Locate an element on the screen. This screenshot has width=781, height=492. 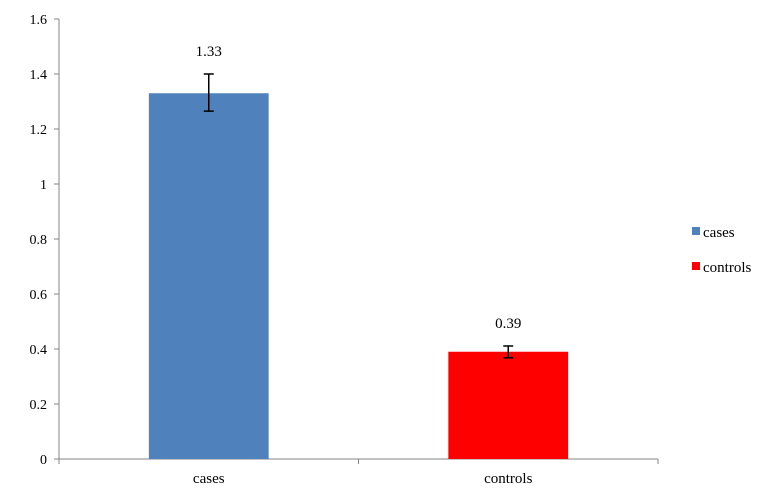
legend-swatch-controls is located at coordinates (696, 266).